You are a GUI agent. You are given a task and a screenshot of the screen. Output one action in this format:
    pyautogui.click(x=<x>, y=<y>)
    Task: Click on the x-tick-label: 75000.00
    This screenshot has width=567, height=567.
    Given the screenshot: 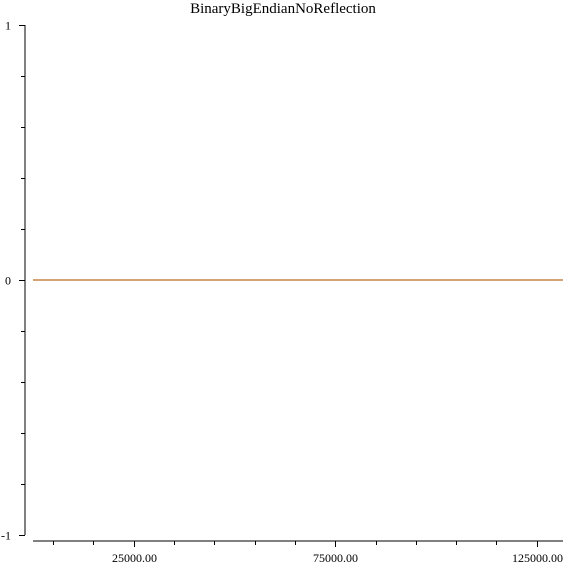 What is the action you would take?
    pyautogui.click(x=335, y=558)
    